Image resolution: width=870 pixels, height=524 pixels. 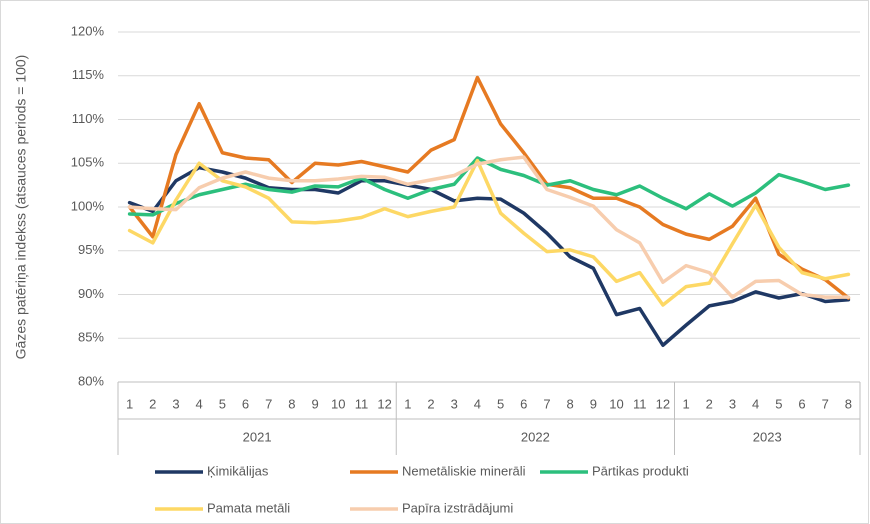 What do you see at coordinates (88, 30) in the screenshot?
I see `y-tick-label: 120%` at bounding box center [88, 30].